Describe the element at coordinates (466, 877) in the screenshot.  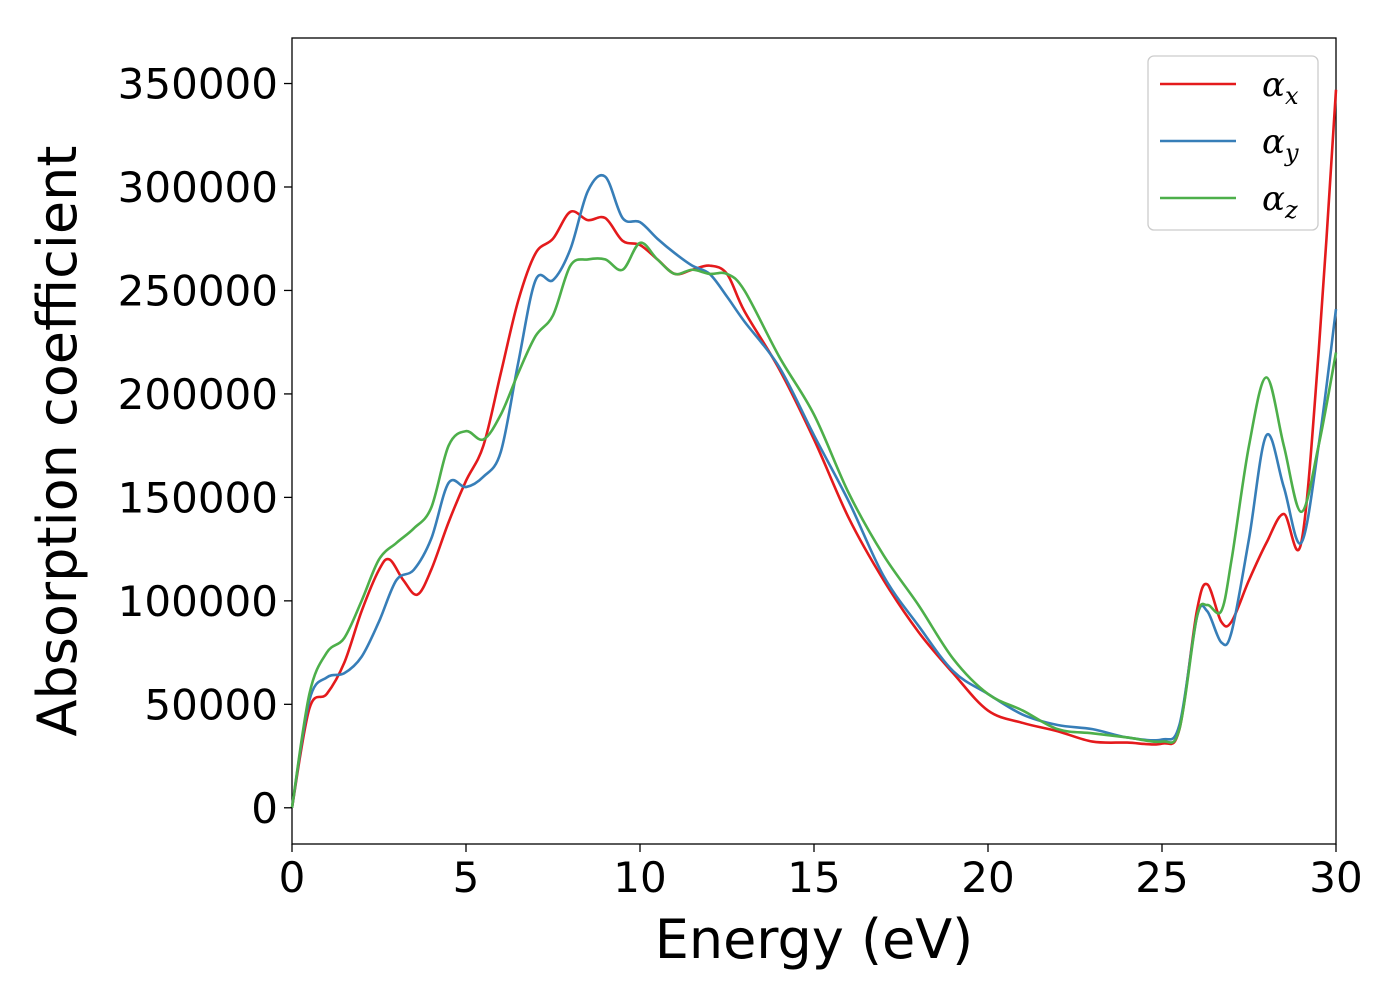
I see `x-tick-label: 5` at that location.